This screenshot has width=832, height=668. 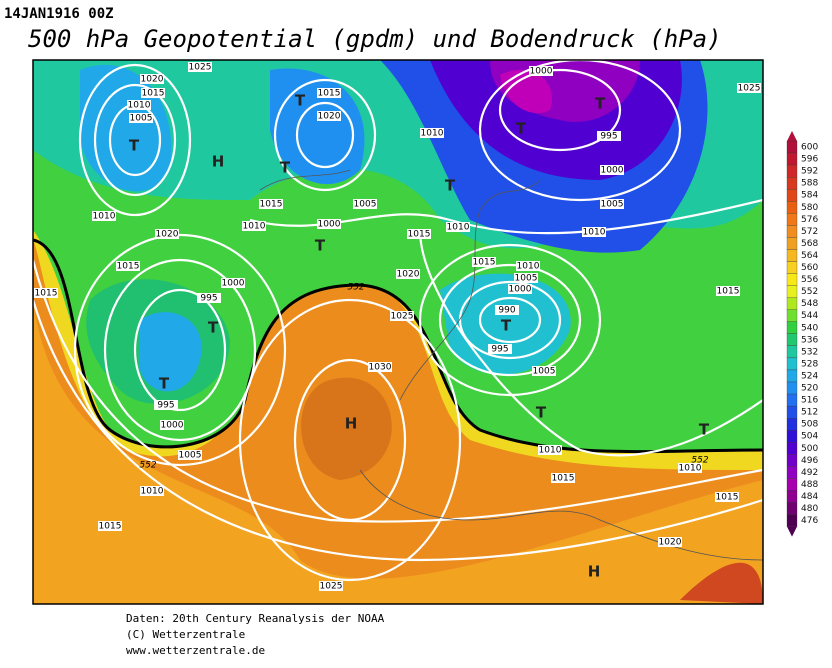 I want to click on colorbar-label: 516, so click(x=809, y=401).